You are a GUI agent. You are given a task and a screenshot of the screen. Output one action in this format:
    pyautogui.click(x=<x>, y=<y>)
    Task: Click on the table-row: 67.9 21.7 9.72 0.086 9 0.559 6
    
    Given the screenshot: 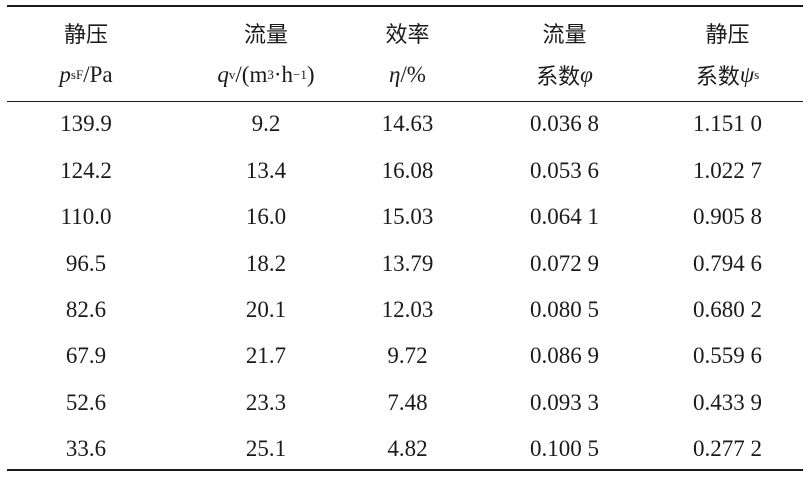 What is the action you would take?
    pyautogui.click(x=405, y=356)
    